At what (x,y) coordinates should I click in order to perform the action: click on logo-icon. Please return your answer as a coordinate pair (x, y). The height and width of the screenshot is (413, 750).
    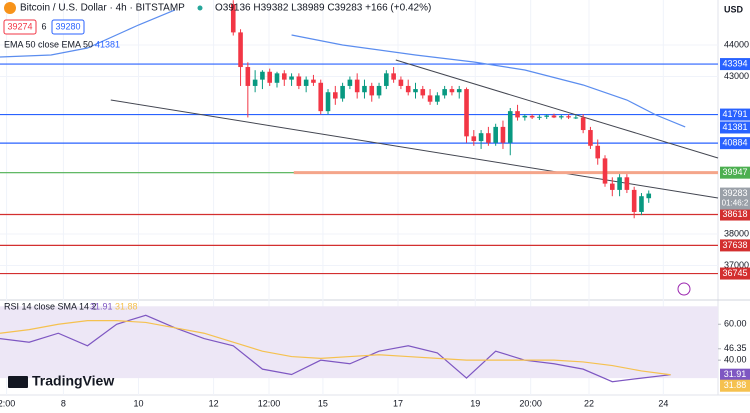
    Looking at the image, I should click on (18, 382).